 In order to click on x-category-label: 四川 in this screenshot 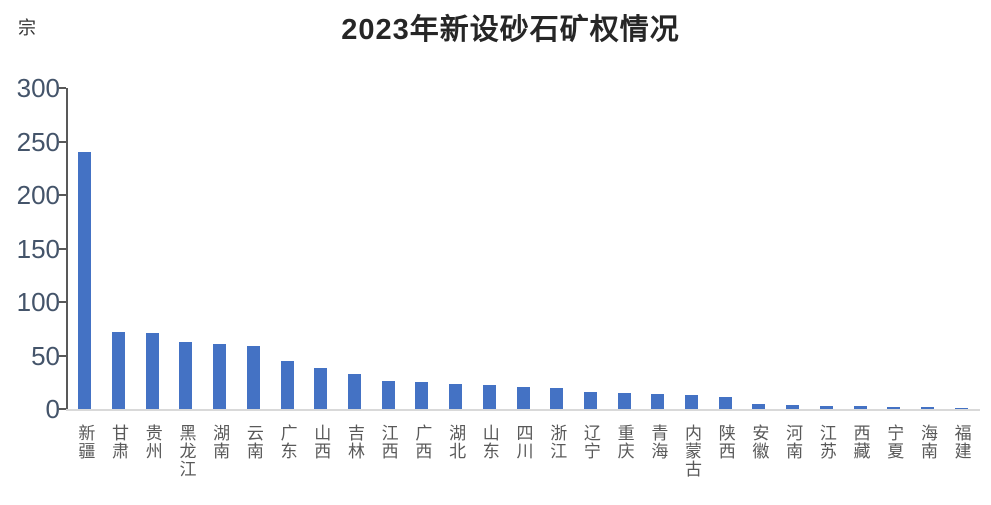, I will do `click(523, 442)`.